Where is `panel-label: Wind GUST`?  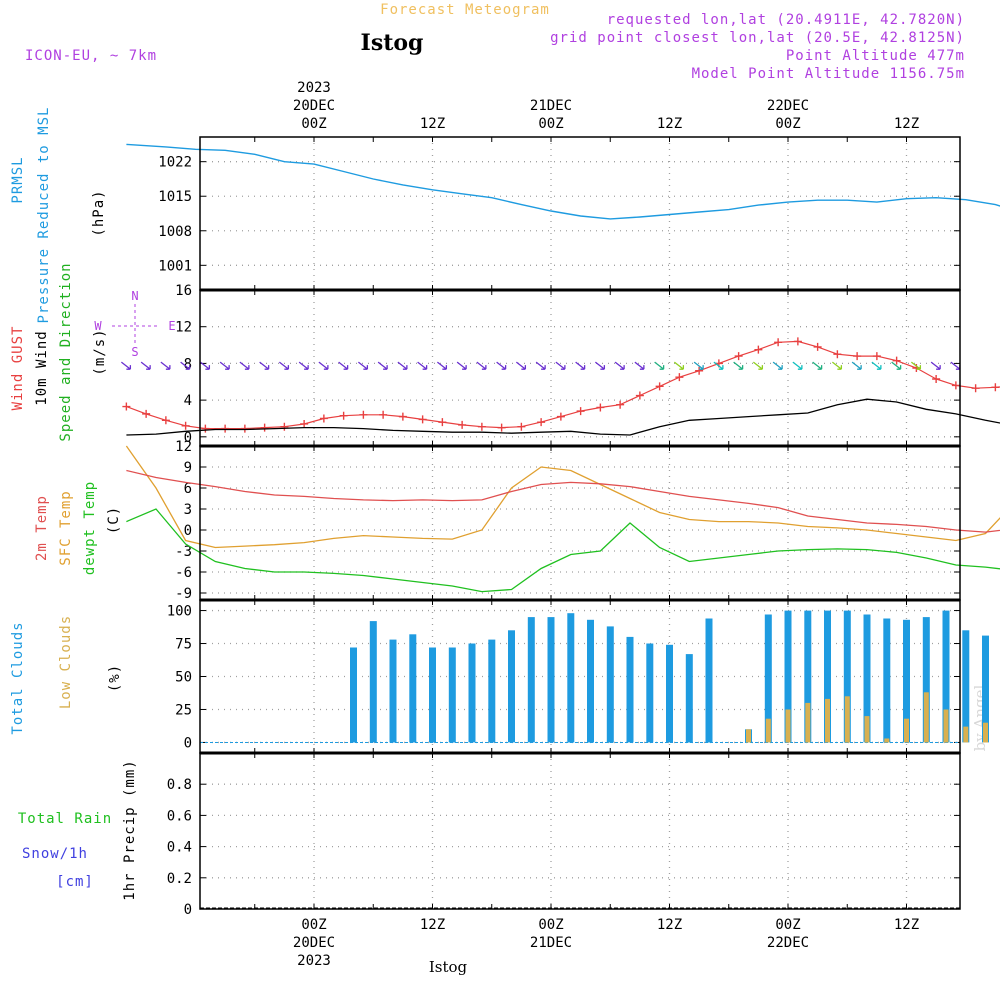 panel-label: Wind GUST is located at coordinates (18, 368).